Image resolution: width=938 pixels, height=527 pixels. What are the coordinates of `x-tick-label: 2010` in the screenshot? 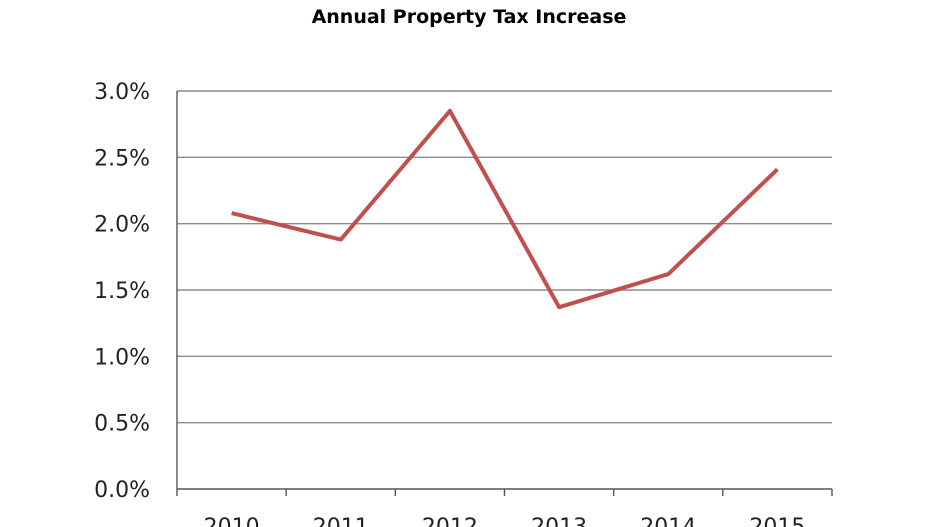 It's located at (232, 521).